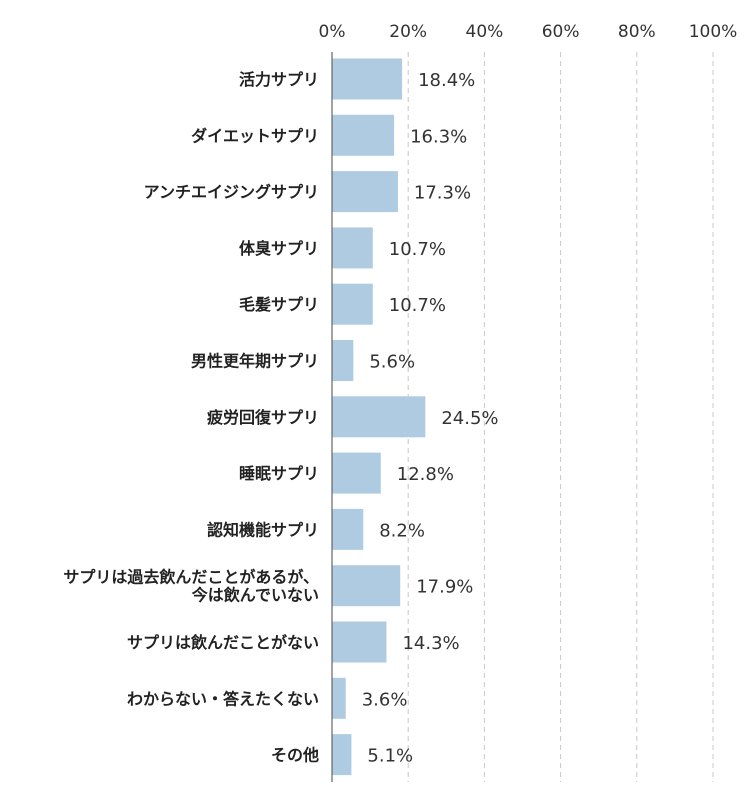  Describe the element at coordinates (446, 80) in the screenshot. I see `value-label: 18.4%` at that location.